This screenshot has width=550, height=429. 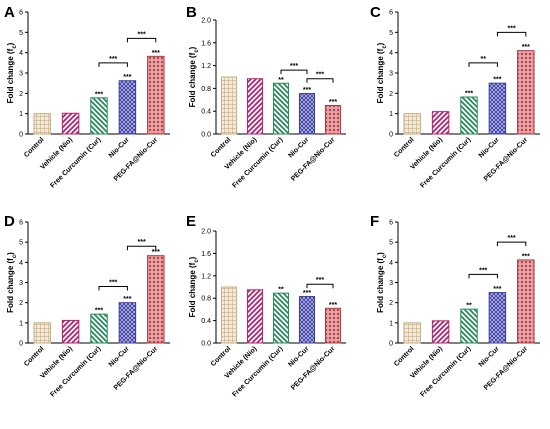 What do you see at coordinates (391, 94) in the screenshot?
I see `panel-c-y-tick-label: 2` at bounding box center [391, 94].